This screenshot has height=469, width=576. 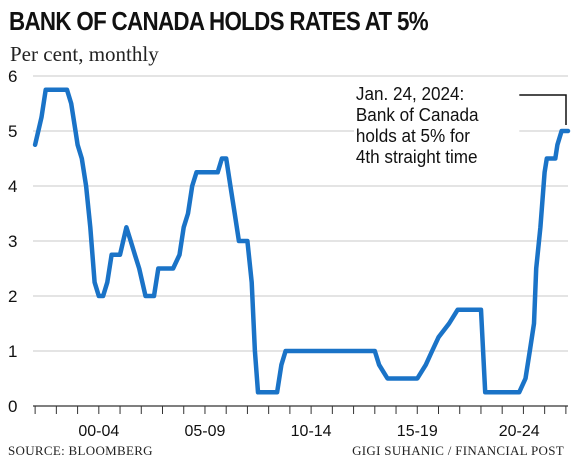 What do you see at coordinates (205, 431) in the screenshot?
I see `x-tick-label: 05-09` at bounding box center [205, 431].